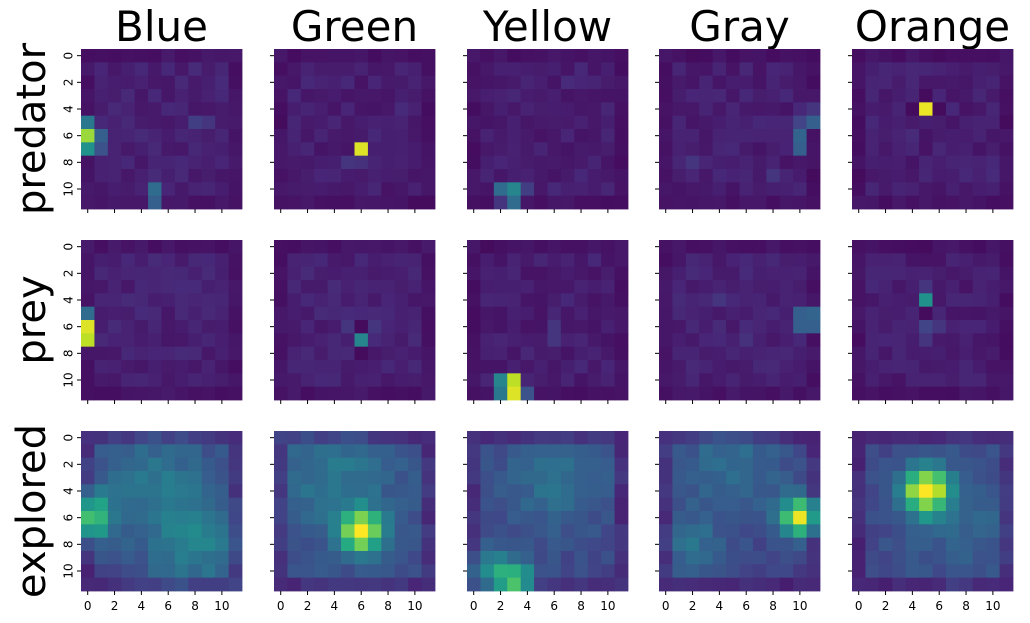 The height and width of the screenshot is (623, 1030). What do you see at coordinates (547, 26) in the screenshot?
I see `column-title-yellow: Yellow` at bounding box center [547, 26].